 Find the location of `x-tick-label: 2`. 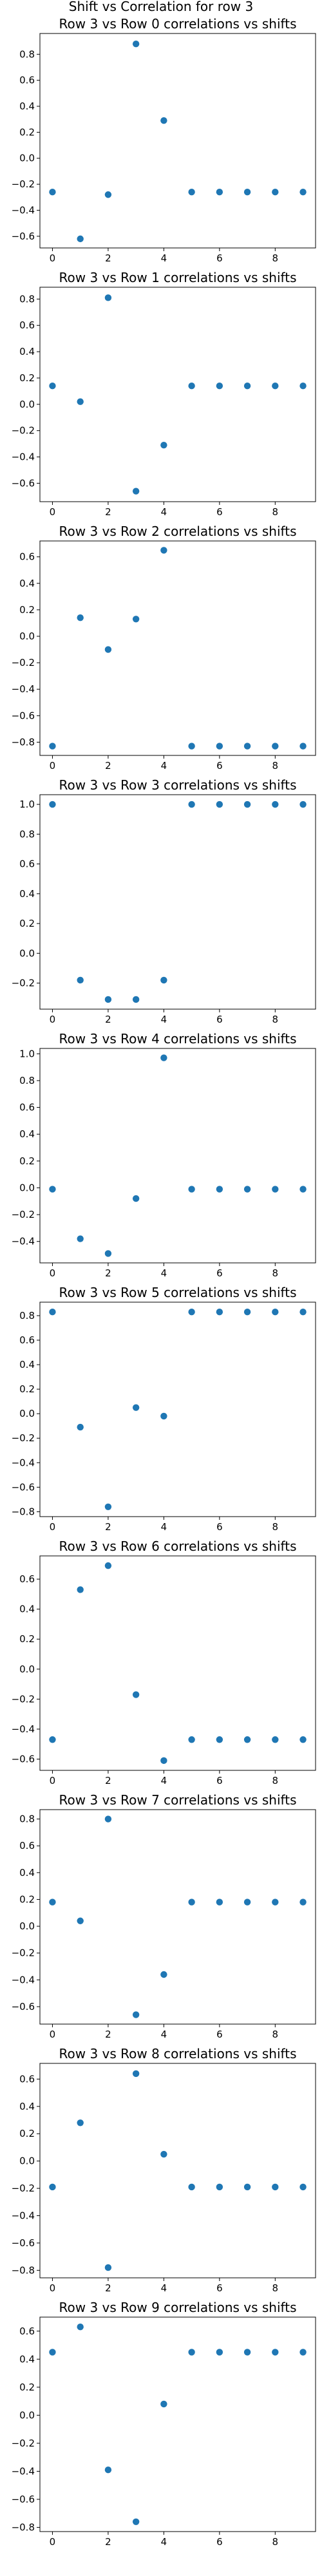

x-tick-label: 2 is located at coordinates (108, 766).